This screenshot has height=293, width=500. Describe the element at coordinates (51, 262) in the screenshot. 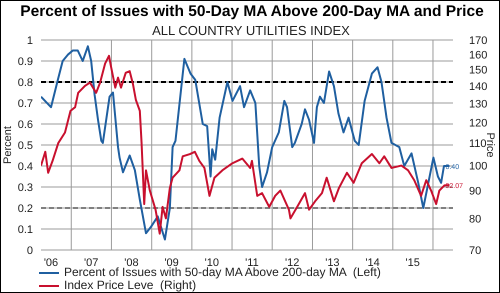

I see `x-tick-label: '06` at that location.